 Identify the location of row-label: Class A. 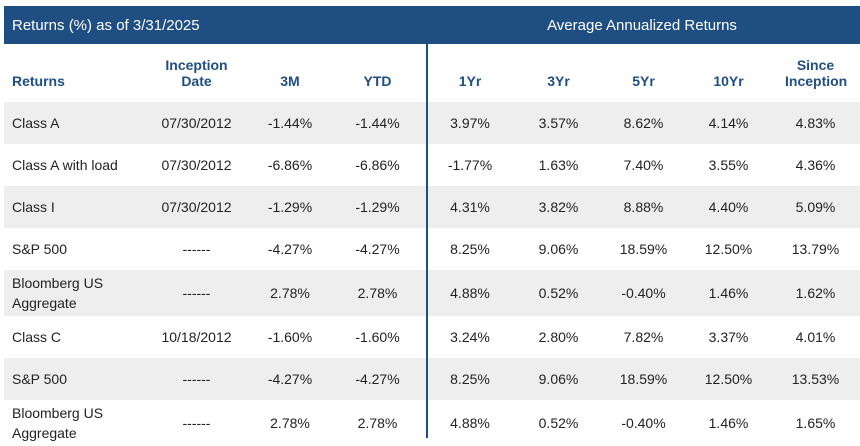
(74, 123).